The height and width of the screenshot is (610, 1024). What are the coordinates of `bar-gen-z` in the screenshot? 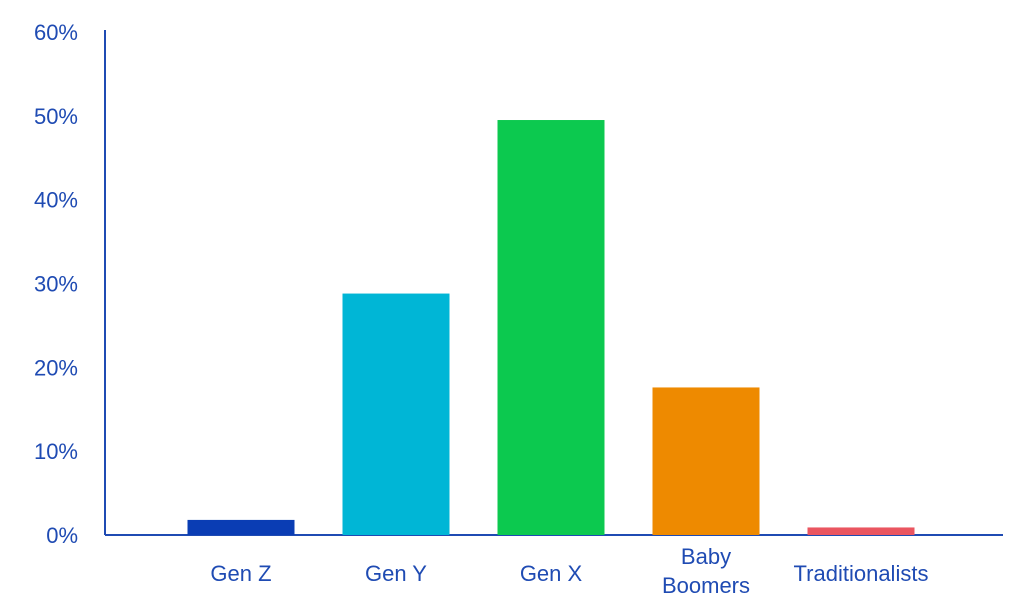 It's located at (241, 527).